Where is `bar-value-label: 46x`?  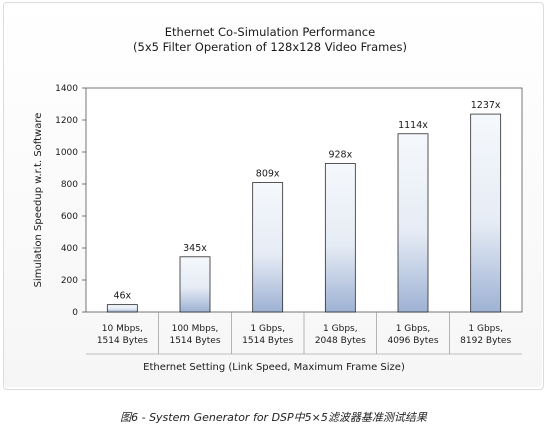
bar-value-label: 46x is located at coordinates (122, 296).